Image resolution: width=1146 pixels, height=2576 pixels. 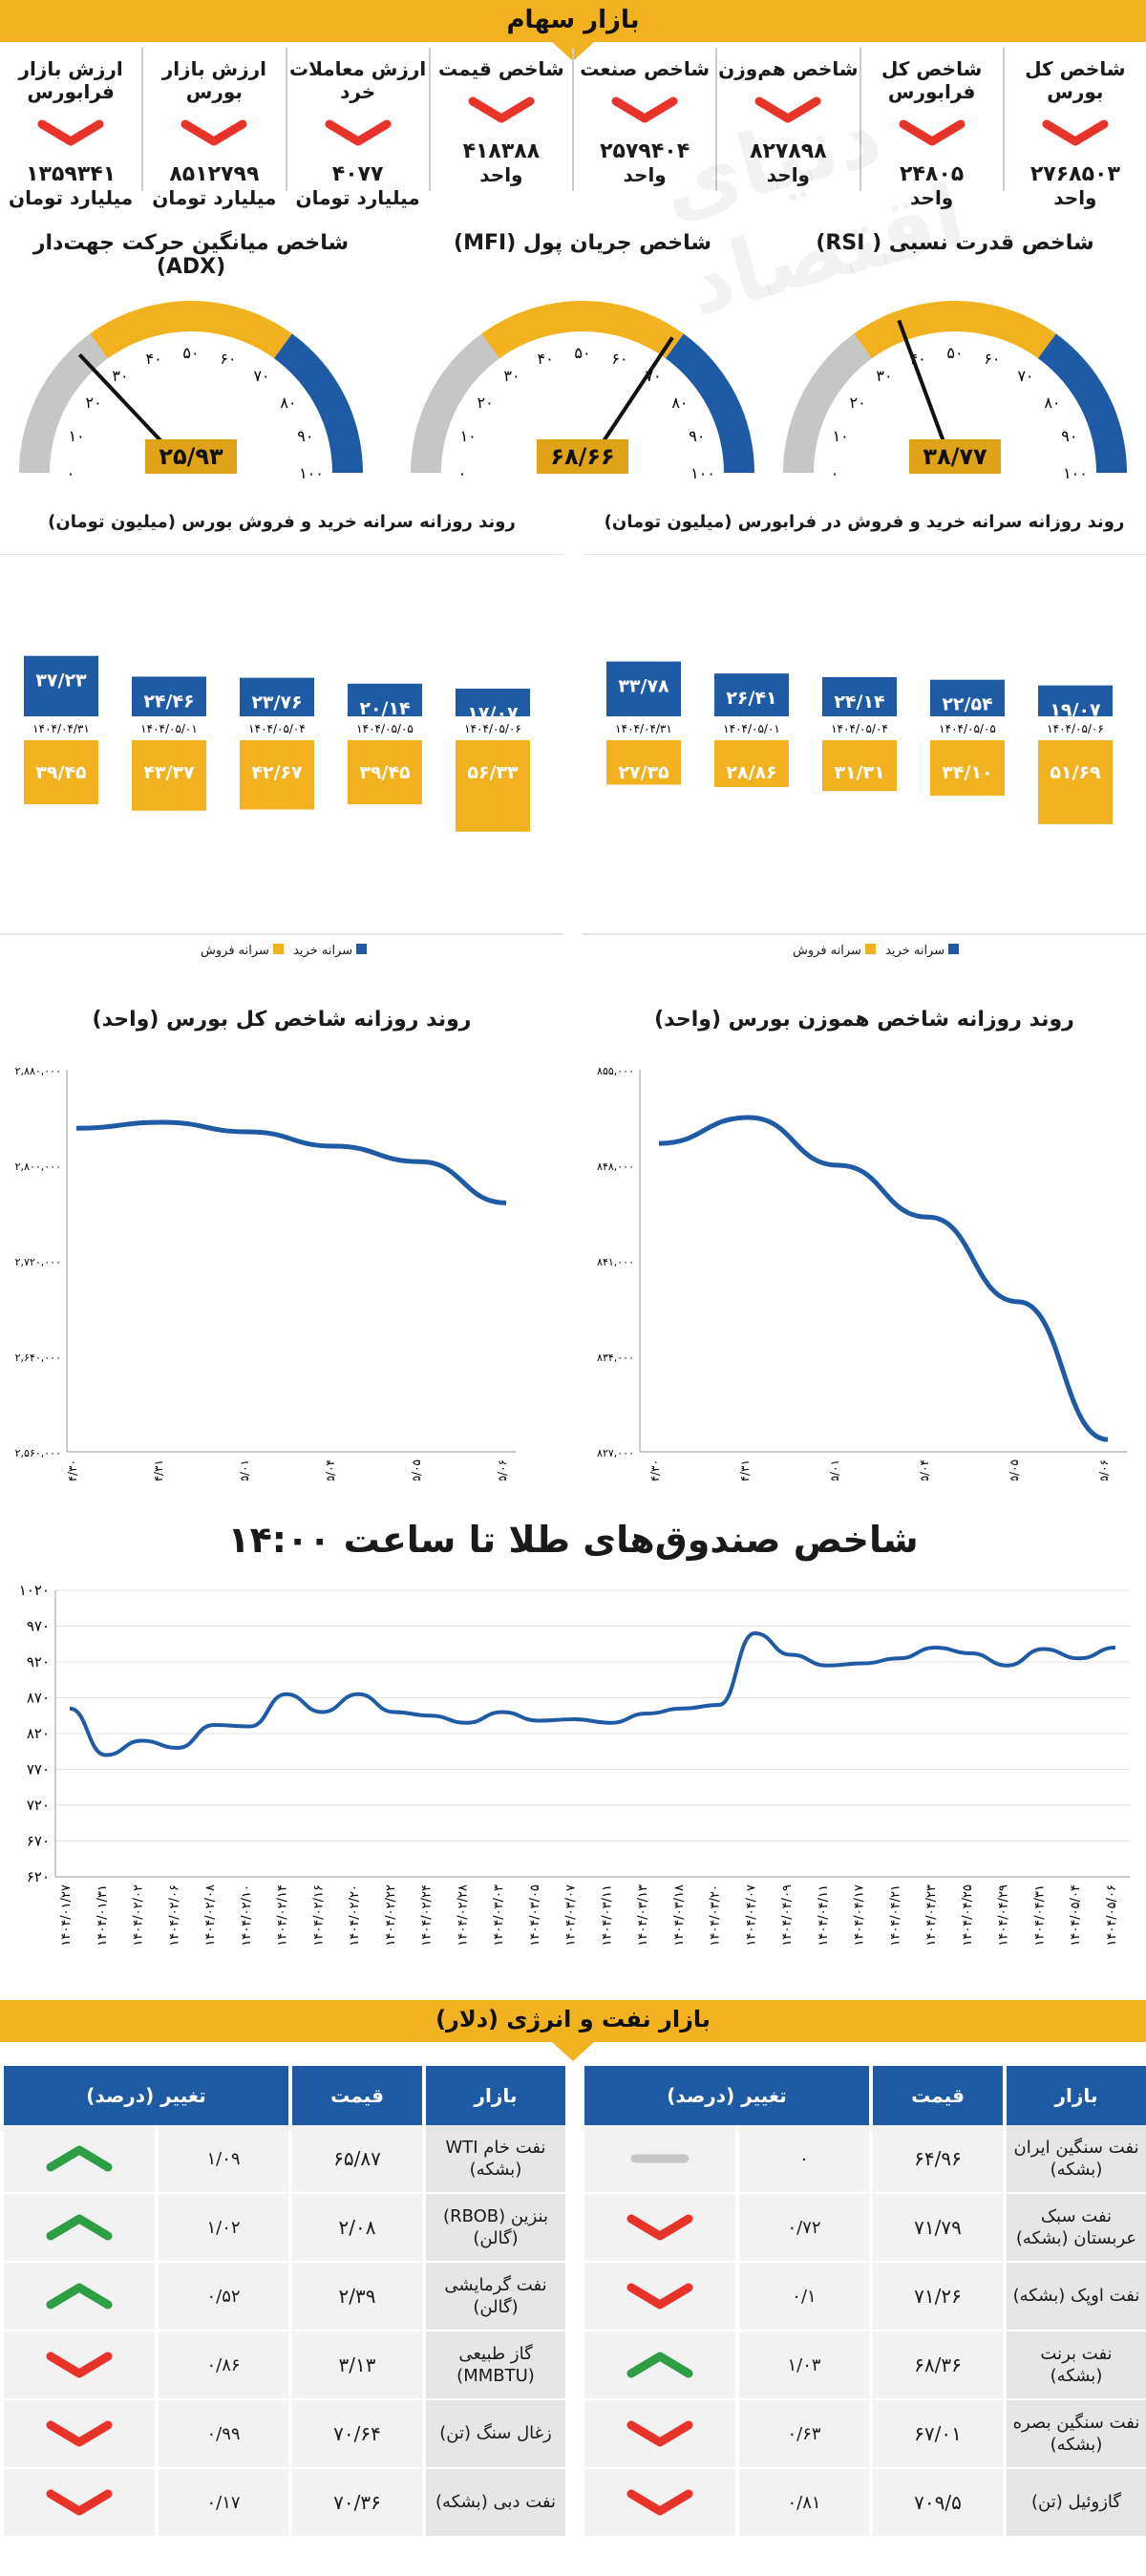 I want to click on market-price: ۷۰۹/۵, so click(x=936, y=2502).